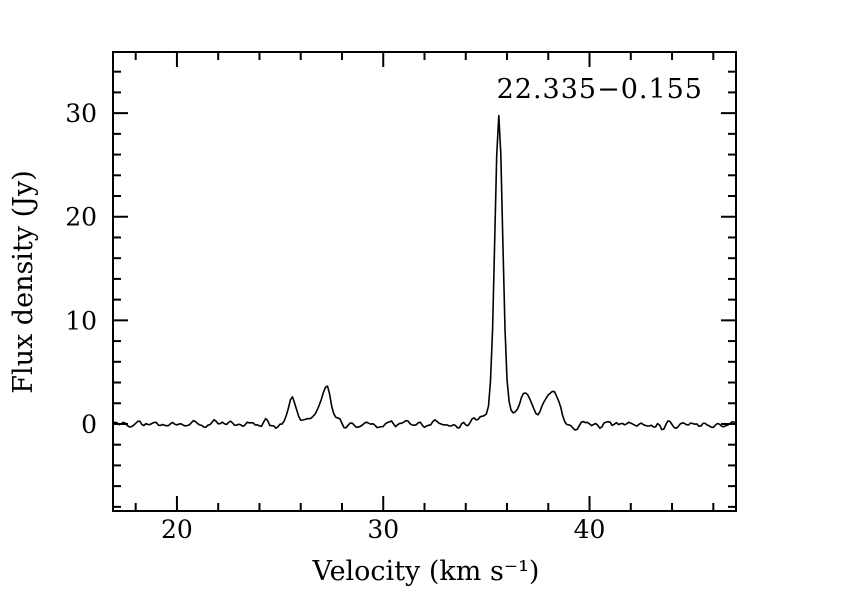  What do you see at coordinates (89, 424) in the screenshot?
I see `y-tick-label: 0` at bounding box center [89, 424].